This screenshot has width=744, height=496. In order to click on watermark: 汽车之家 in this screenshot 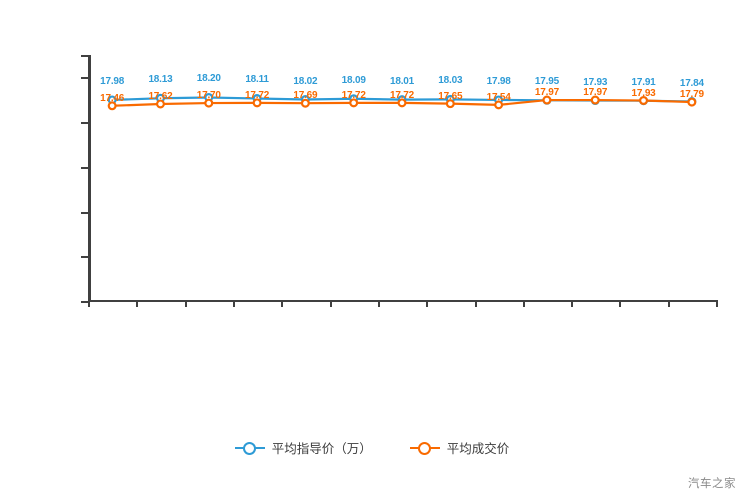, I will do `click(712, 483)`.